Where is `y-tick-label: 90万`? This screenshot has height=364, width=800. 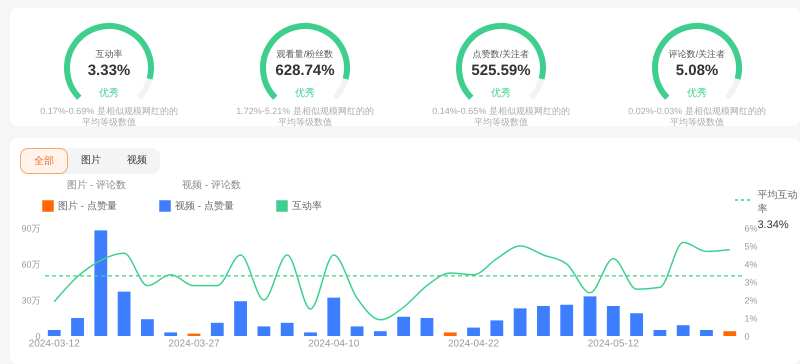 y-tick-label: 90万 is located at coordinates (30, 229).